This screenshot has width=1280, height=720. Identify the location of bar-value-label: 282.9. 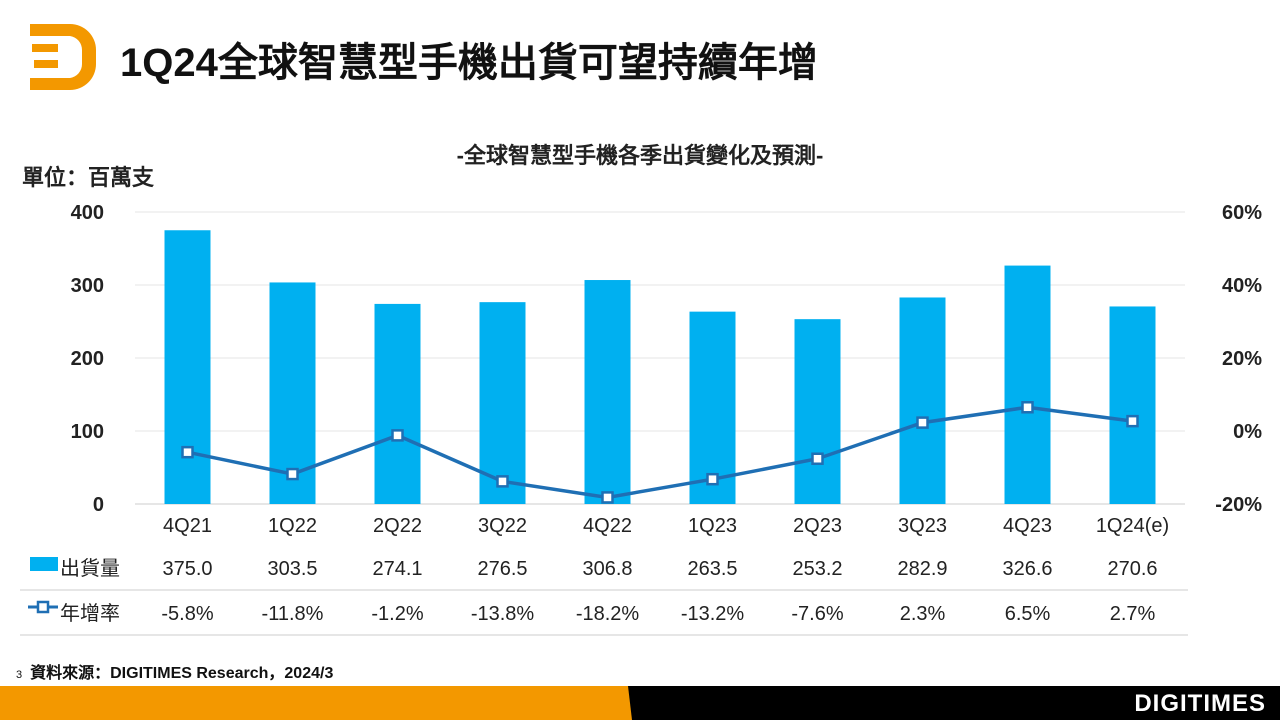
(922, 569).